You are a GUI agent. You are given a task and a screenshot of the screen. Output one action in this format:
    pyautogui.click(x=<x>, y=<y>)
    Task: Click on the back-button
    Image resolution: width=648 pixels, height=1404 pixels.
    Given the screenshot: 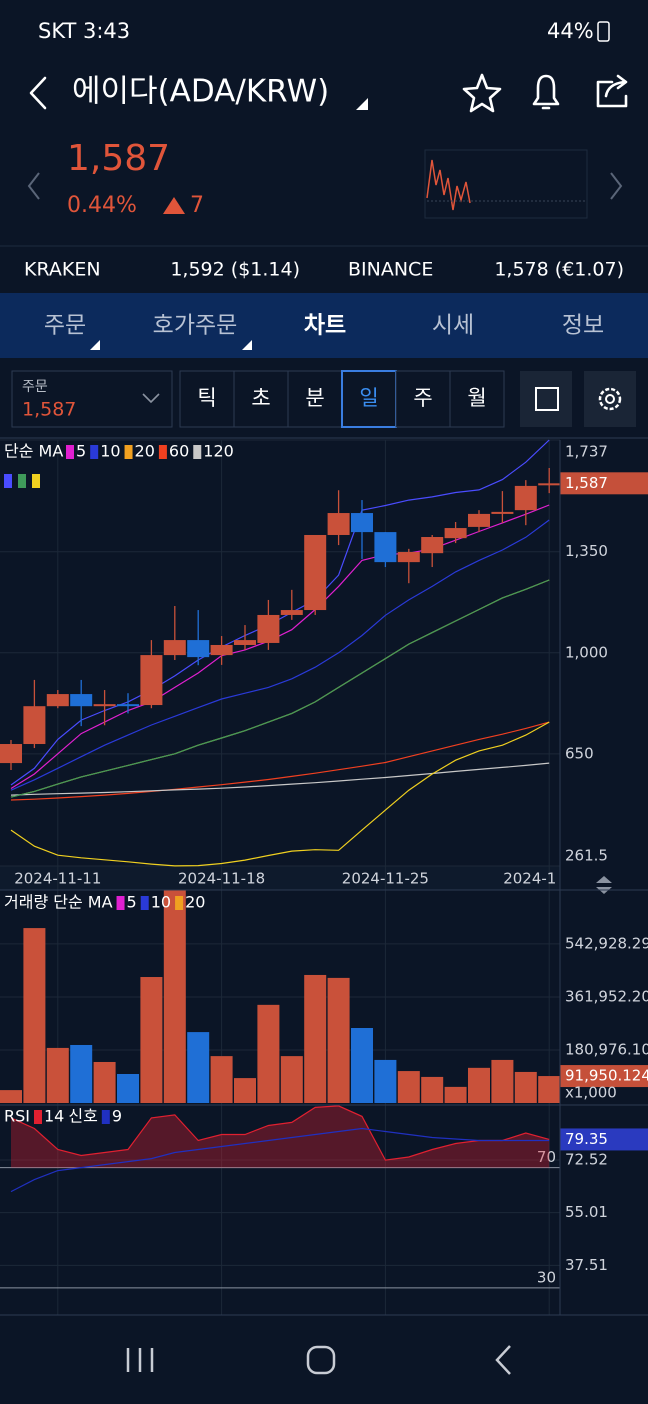 What is the action you would take?
    pyautogui.click(x=38, y=93)
    